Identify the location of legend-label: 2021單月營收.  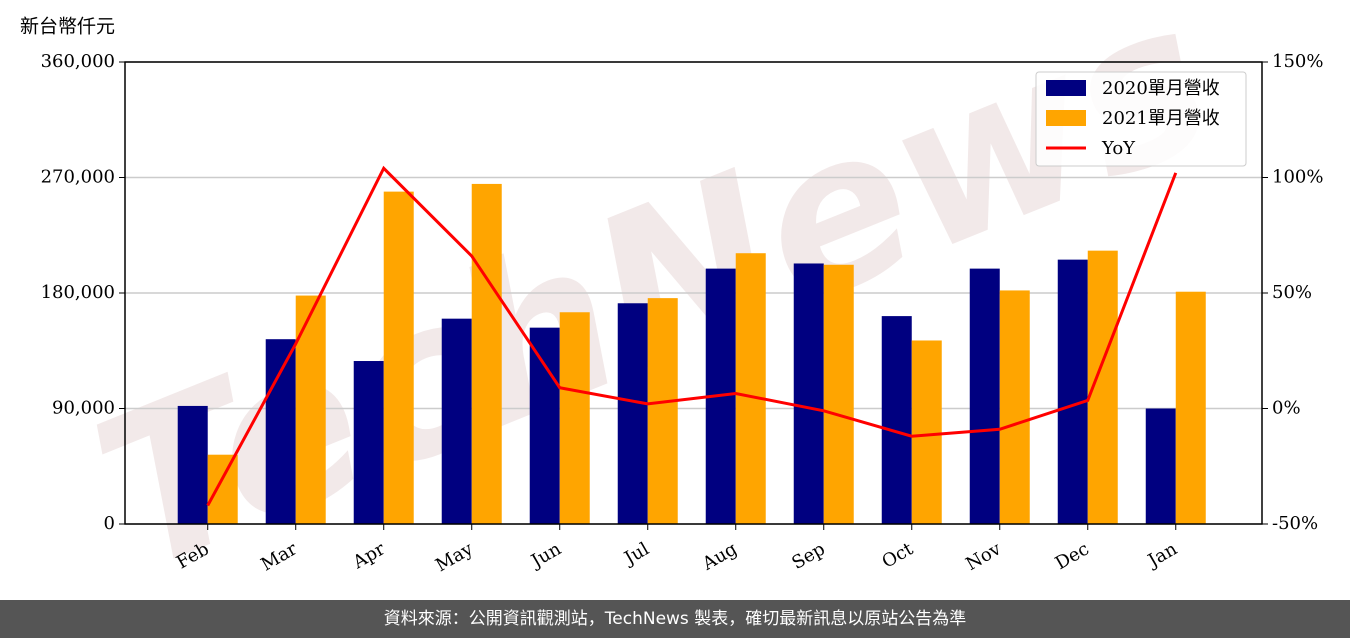
(1161, 118).